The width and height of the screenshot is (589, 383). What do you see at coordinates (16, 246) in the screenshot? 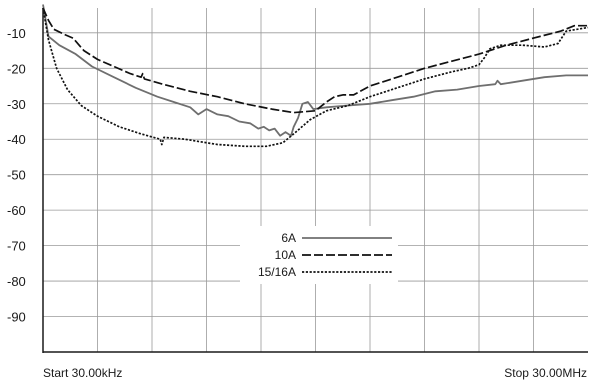
I see `y-tick-label: -70` at bounding box center [16, 246].